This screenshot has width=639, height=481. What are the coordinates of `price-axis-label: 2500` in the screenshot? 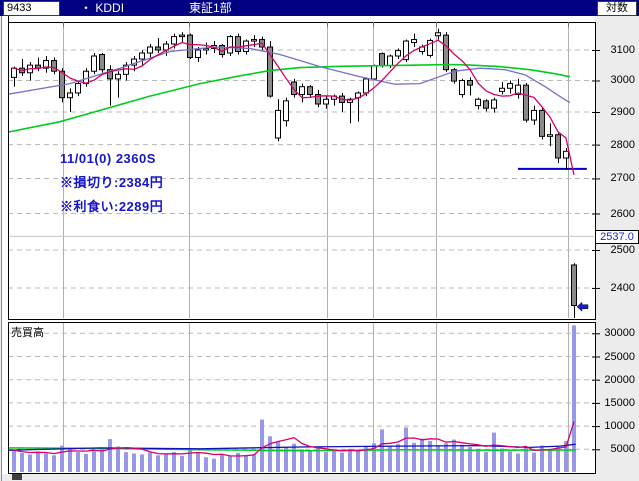 It's located at (622, 249).